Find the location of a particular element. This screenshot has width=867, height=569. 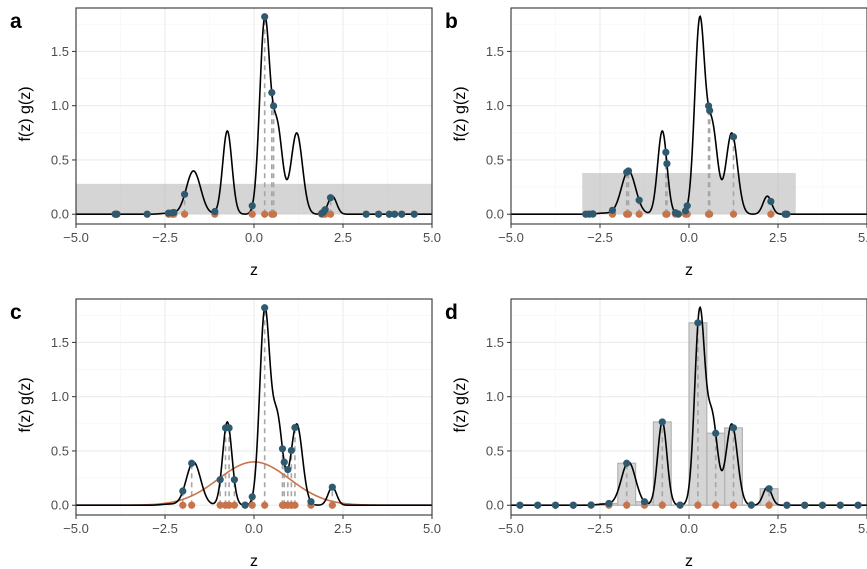

panel-label-b: b is located at coordinates (451, 21).